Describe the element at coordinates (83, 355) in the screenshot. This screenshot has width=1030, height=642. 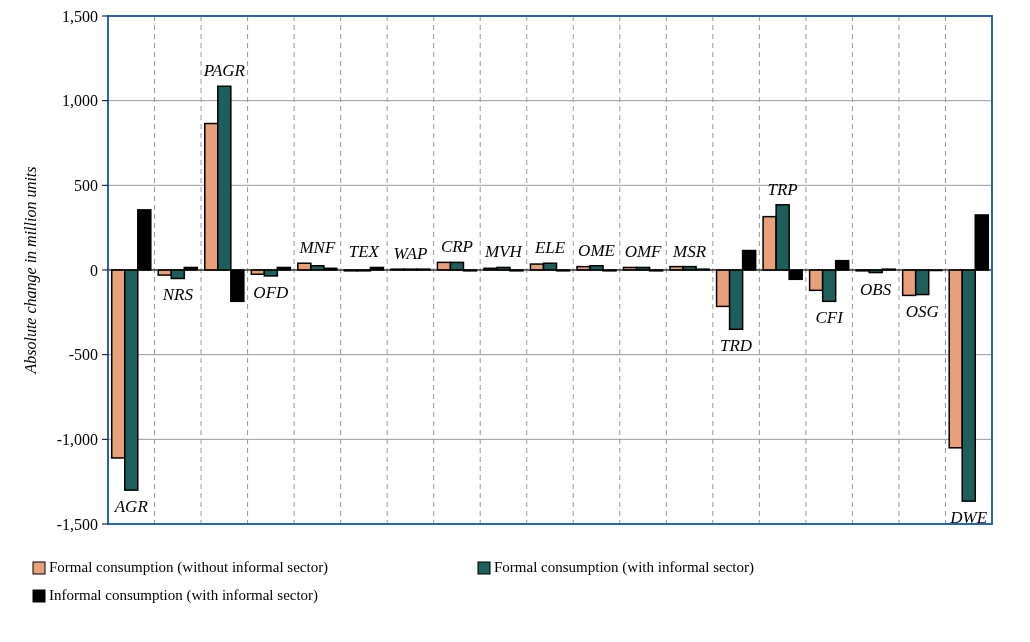
I see `y-tick-label: -500` at that location.